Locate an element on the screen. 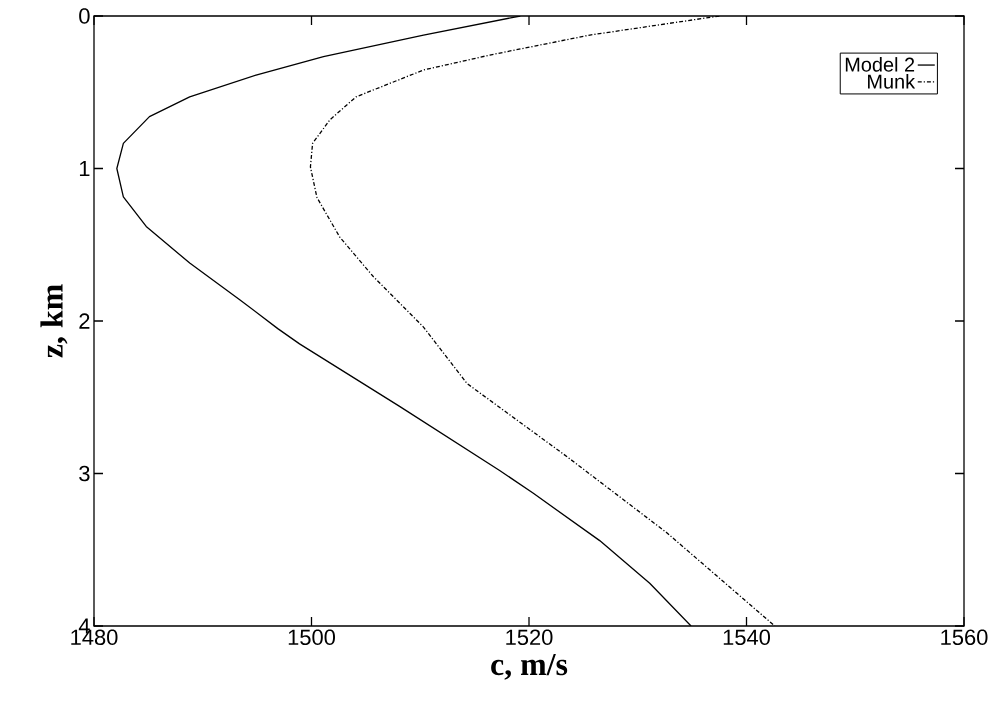 This screenshot has width=1008, height=726. y-tick-label: 0 is located at coordinates (84, 16).